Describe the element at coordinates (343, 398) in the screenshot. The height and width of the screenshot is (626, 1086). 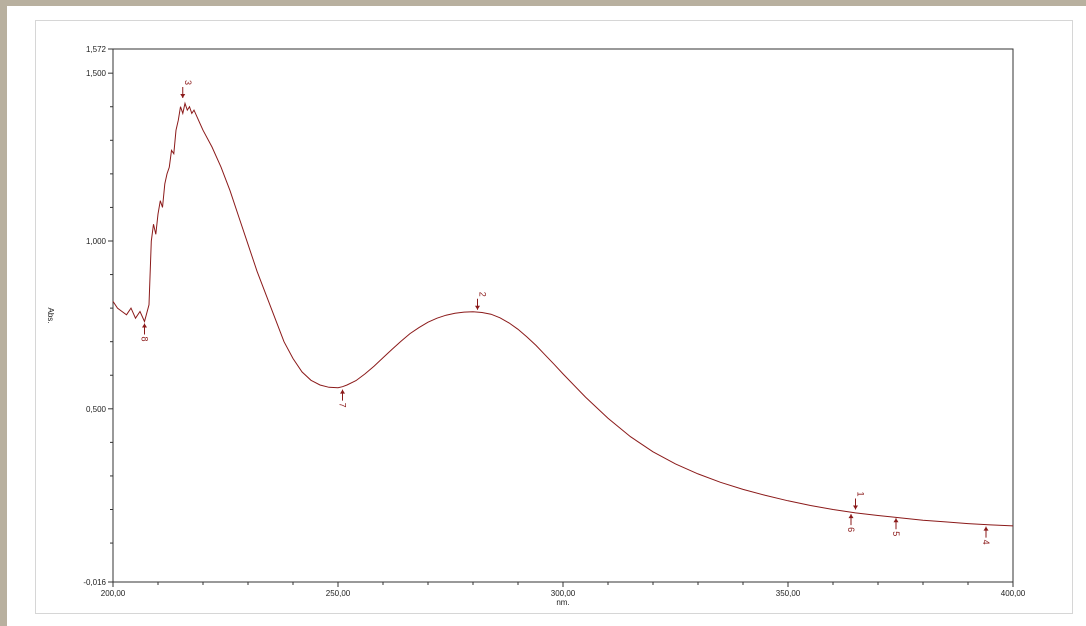
I see `peak-marker-7: 7` at that location.